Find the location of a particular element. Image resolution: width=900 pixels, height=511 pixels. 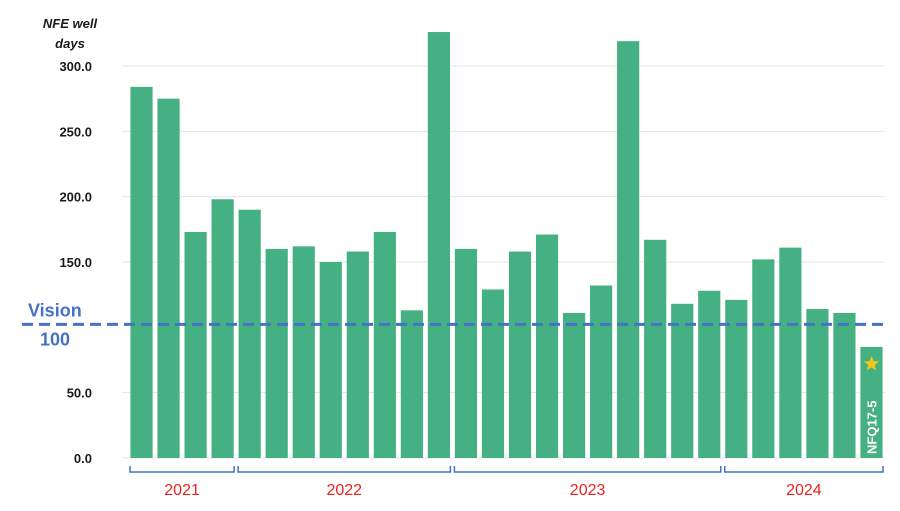

y-tick-label: 50.0 is located at coordinates (79, 393).